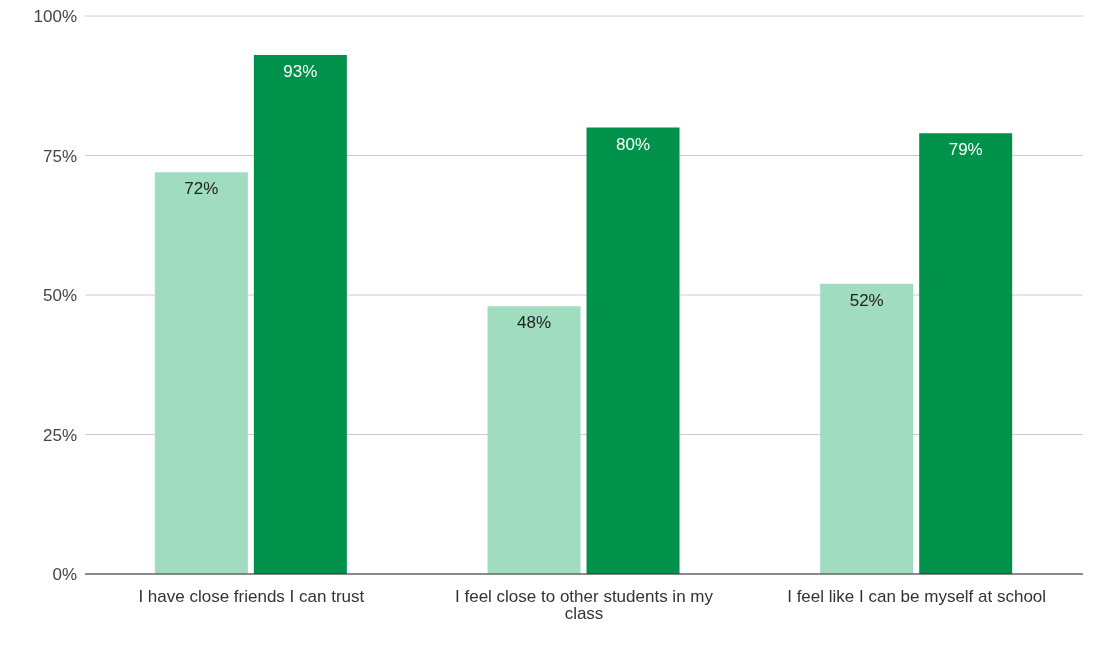 This screenshot has height=646, width=1095. I want to click on y-tick-label: 75%, so click(59, 156).